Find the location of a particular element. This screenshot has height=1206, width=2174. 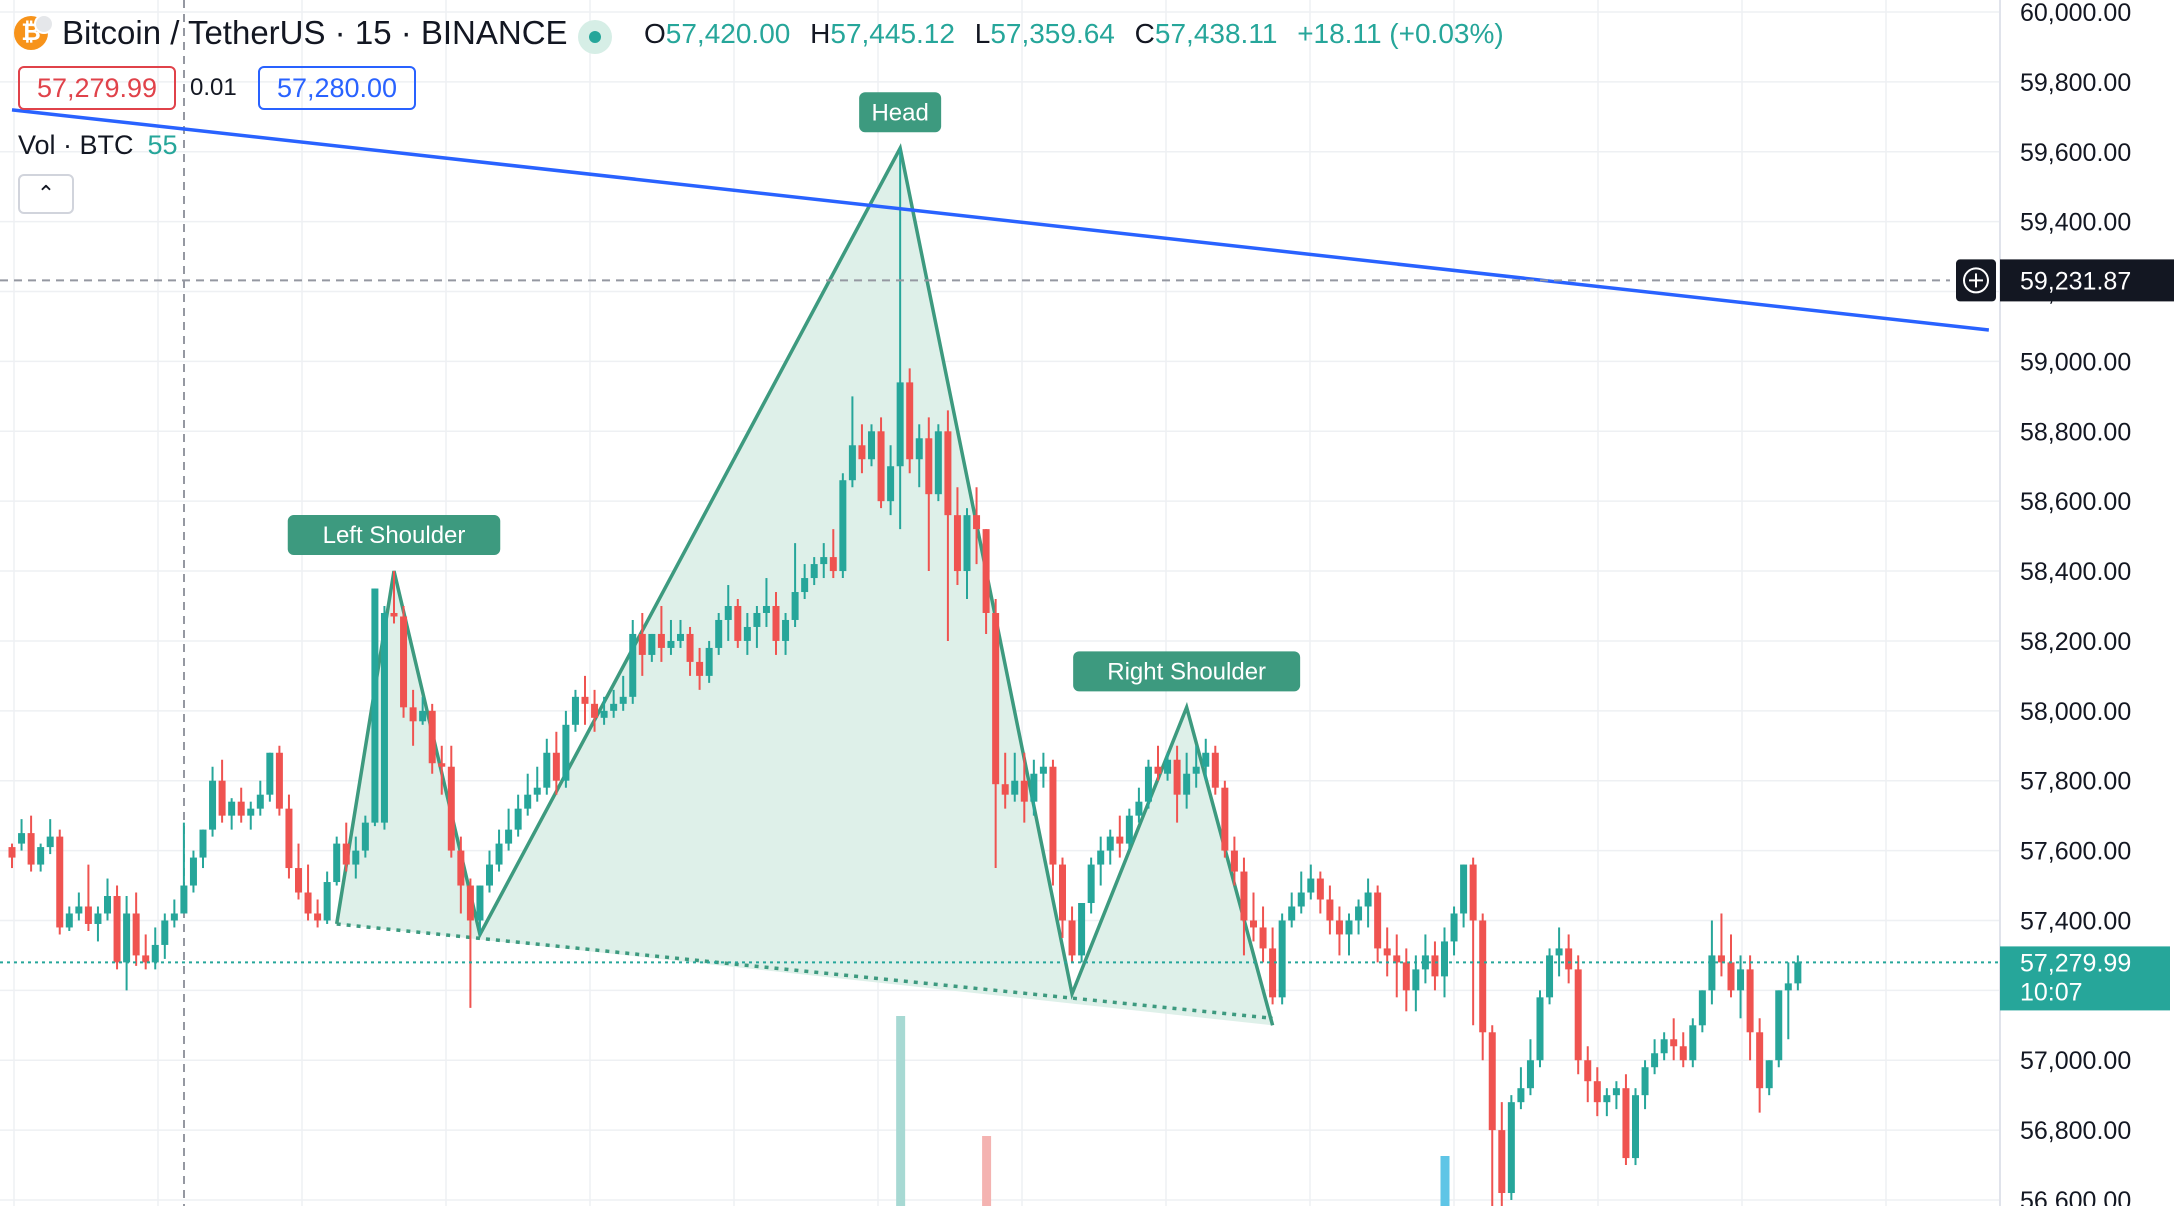

volume-bars is located at coordinates (1173, 1111).